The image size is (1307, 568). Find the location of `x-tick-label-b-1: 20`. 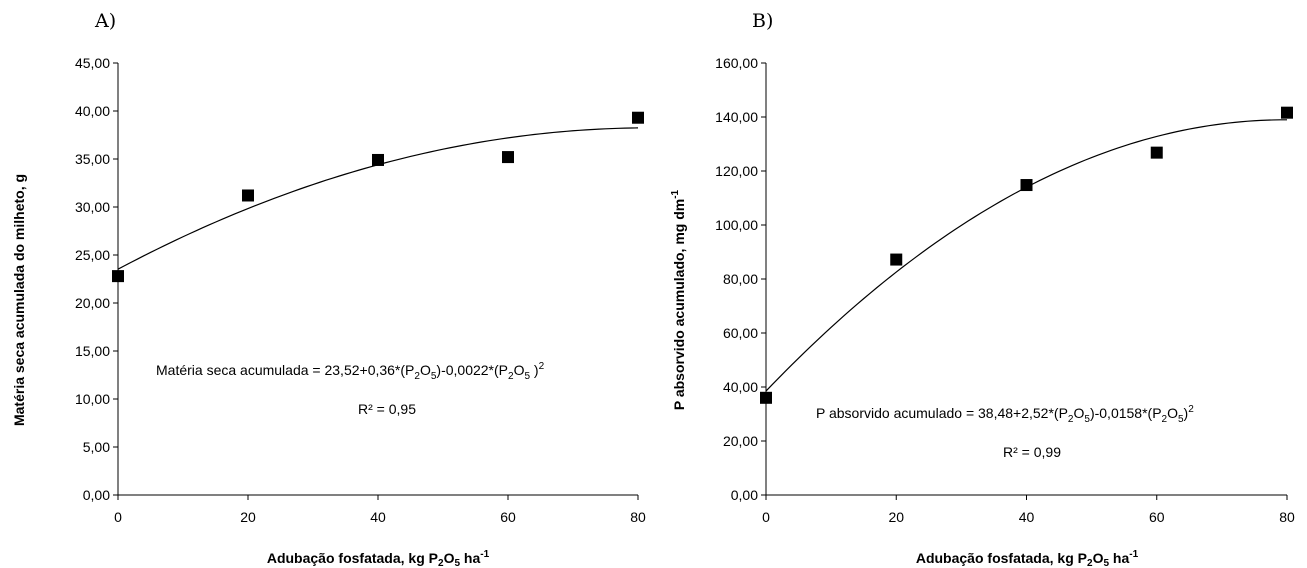

x-tick-label-b-1: 20 is located at coordinates (896, 517).